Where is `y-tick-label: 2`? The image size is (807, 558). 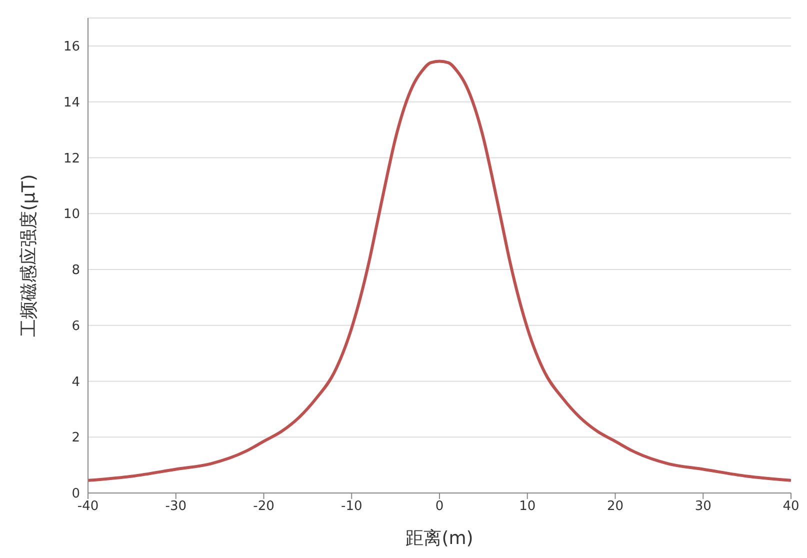 y-tick-label: 2 is located at coordinates (76, 438).